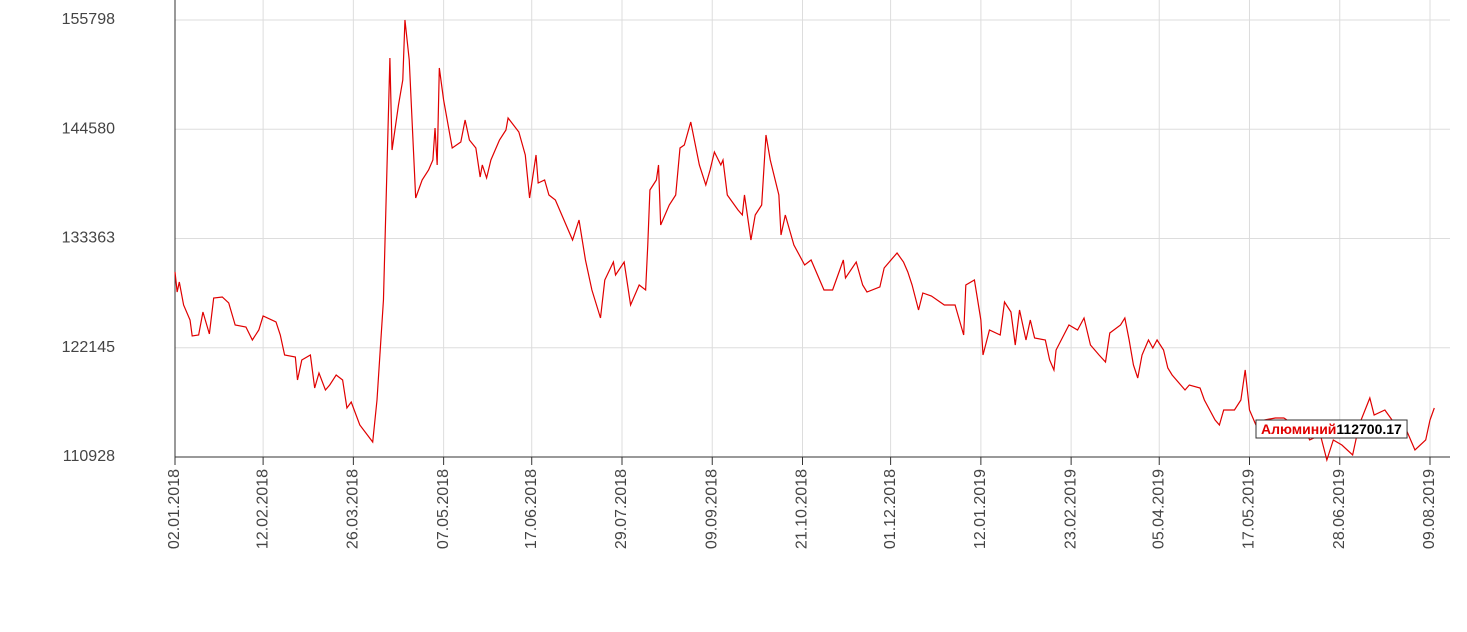  Describe the element at coordinates (802, 509) in the screenshot. I see `x-tick-label: 21.10.2018` at that location.